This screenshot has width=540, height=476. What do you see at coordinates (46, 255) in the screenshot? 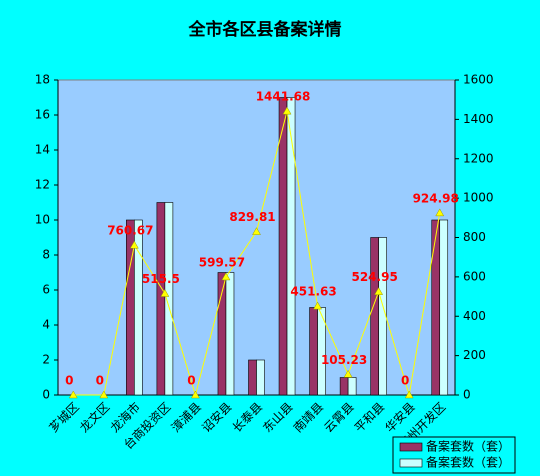
I see `y-tick-label: 8` at bounding box center [46, 255].